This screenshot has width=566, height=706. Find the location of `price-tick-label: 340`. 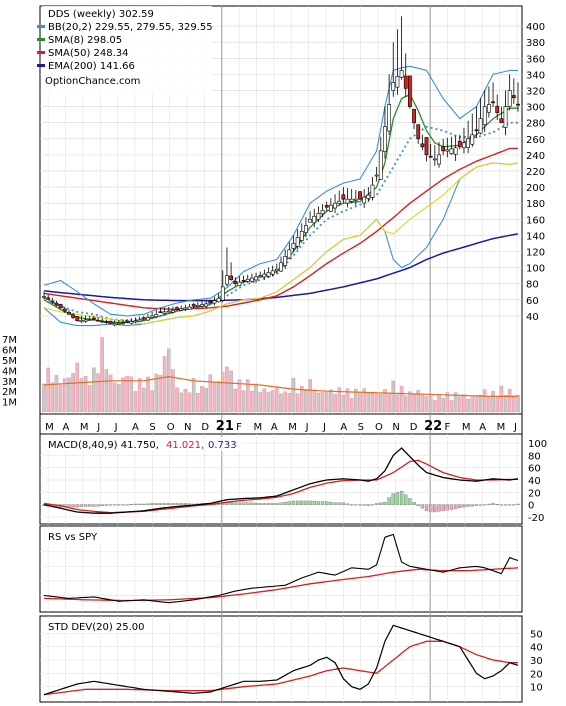

price-tick-label: 340 is located at coordinates (535, 75).